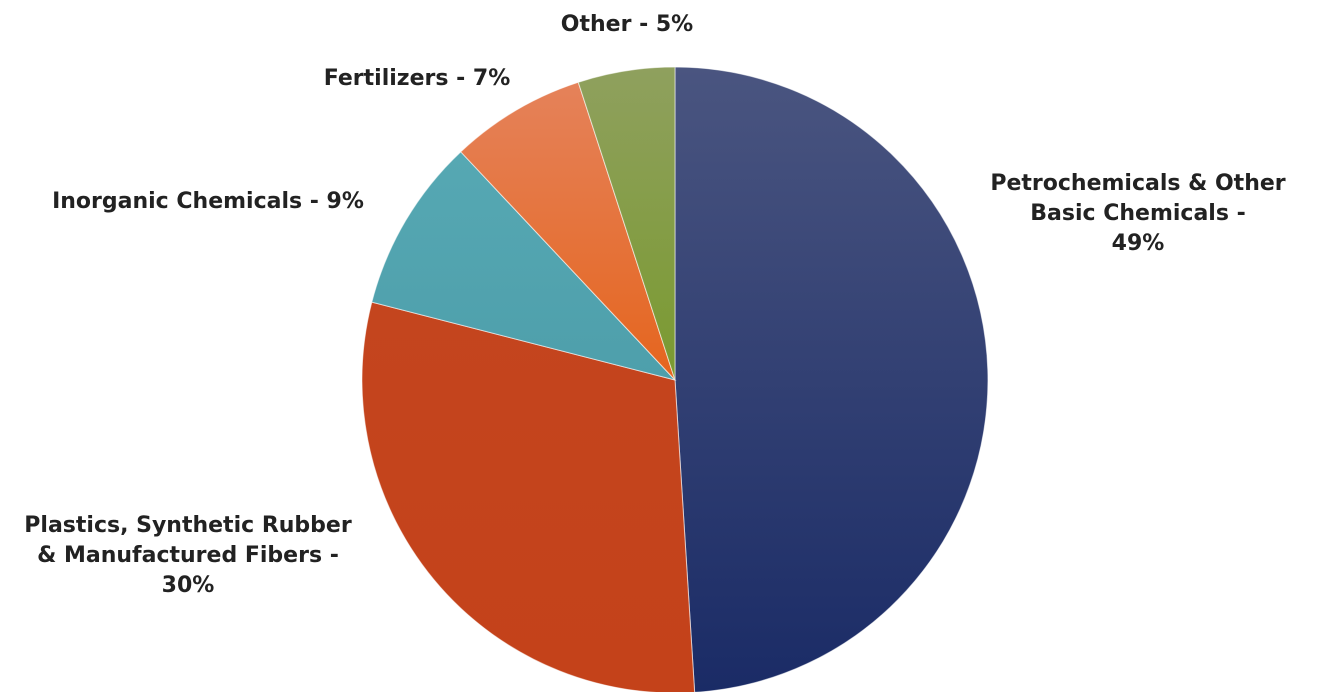 Image resolution: width=1318 pixels, height=692 pixels. I want to click on pie-slice-fertilizers, so click(568, 231).